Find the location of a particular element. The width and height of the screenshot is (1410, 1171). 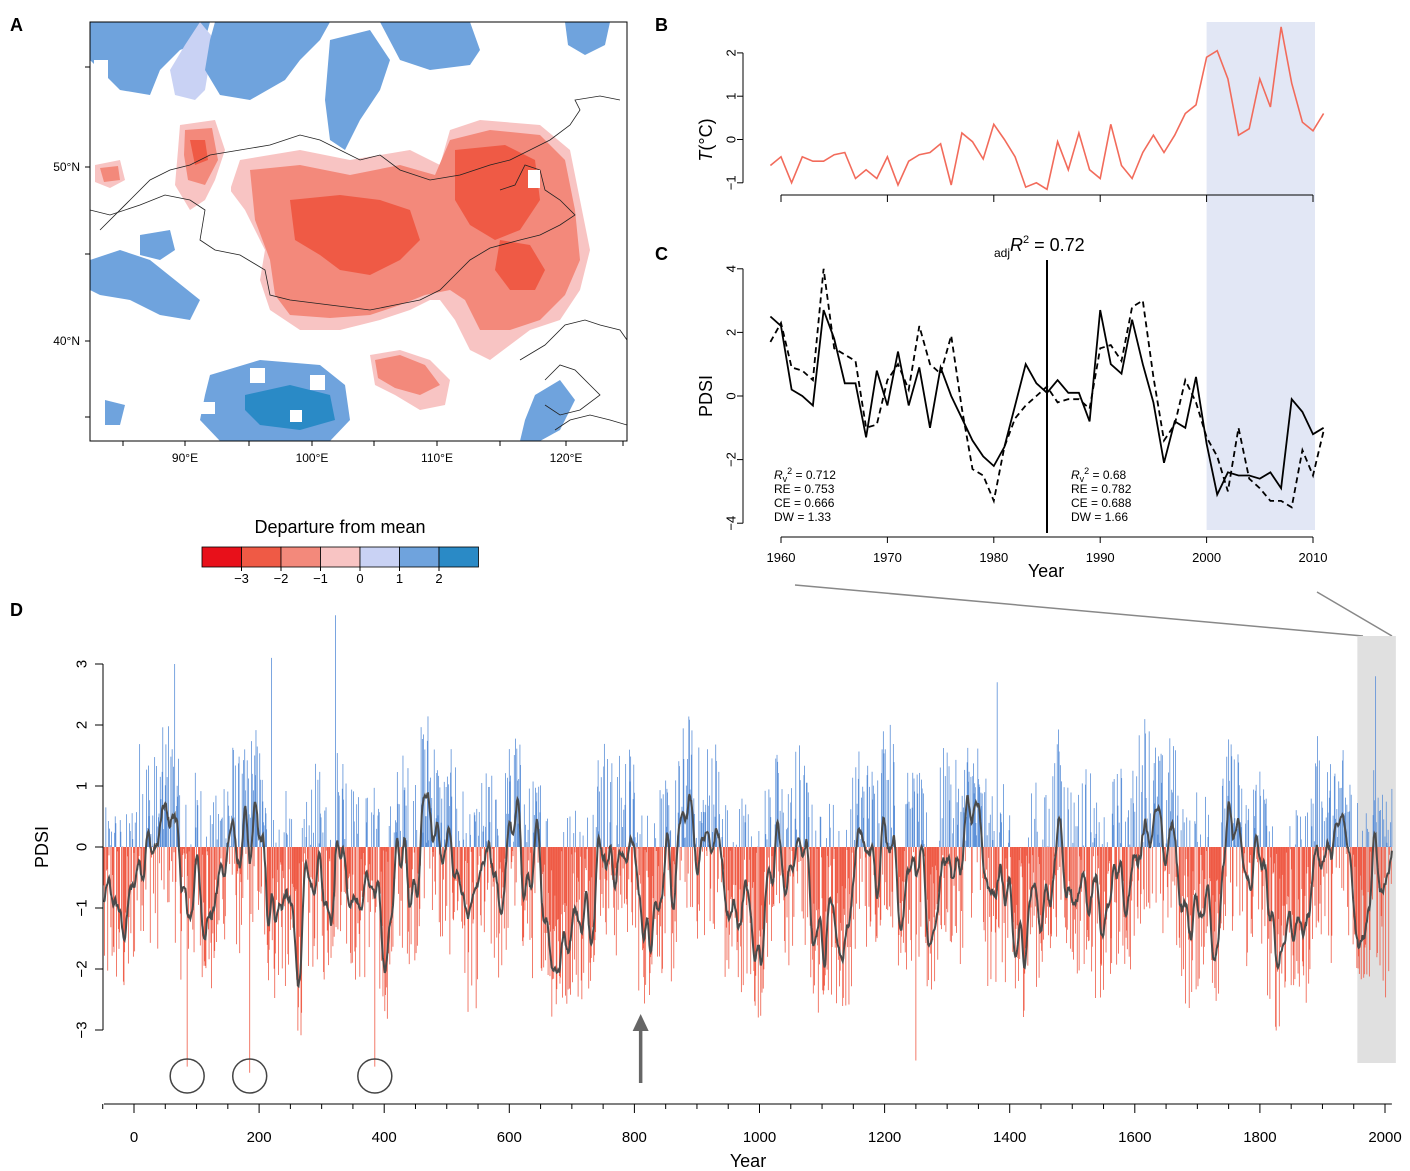

pdsi-instrumental-line is located at coordinates (1047, 388).